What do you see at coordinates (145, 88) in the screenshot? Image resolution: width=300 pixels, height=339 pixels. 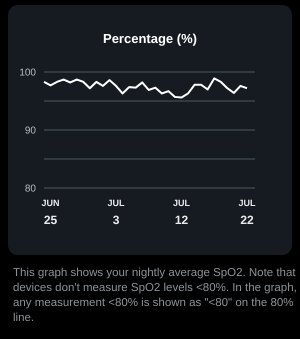 I see `line-series` at bounding box center [145, 88].